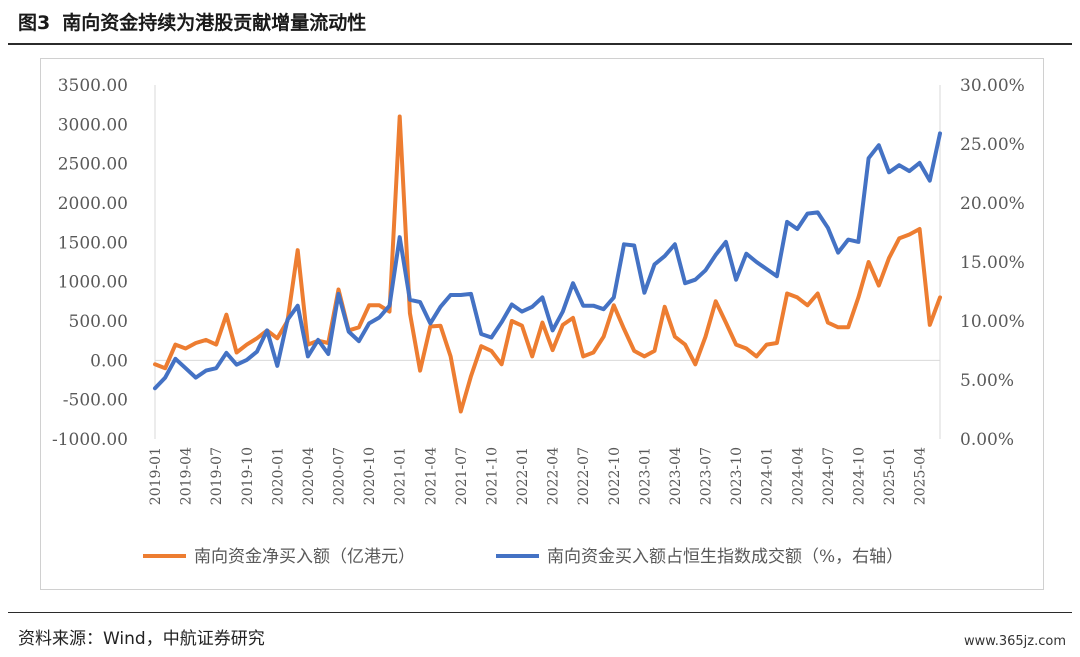 This screenshot has height=657, width=1080. I want to click on x-tick-label: 2019-04, so click(187, 476).